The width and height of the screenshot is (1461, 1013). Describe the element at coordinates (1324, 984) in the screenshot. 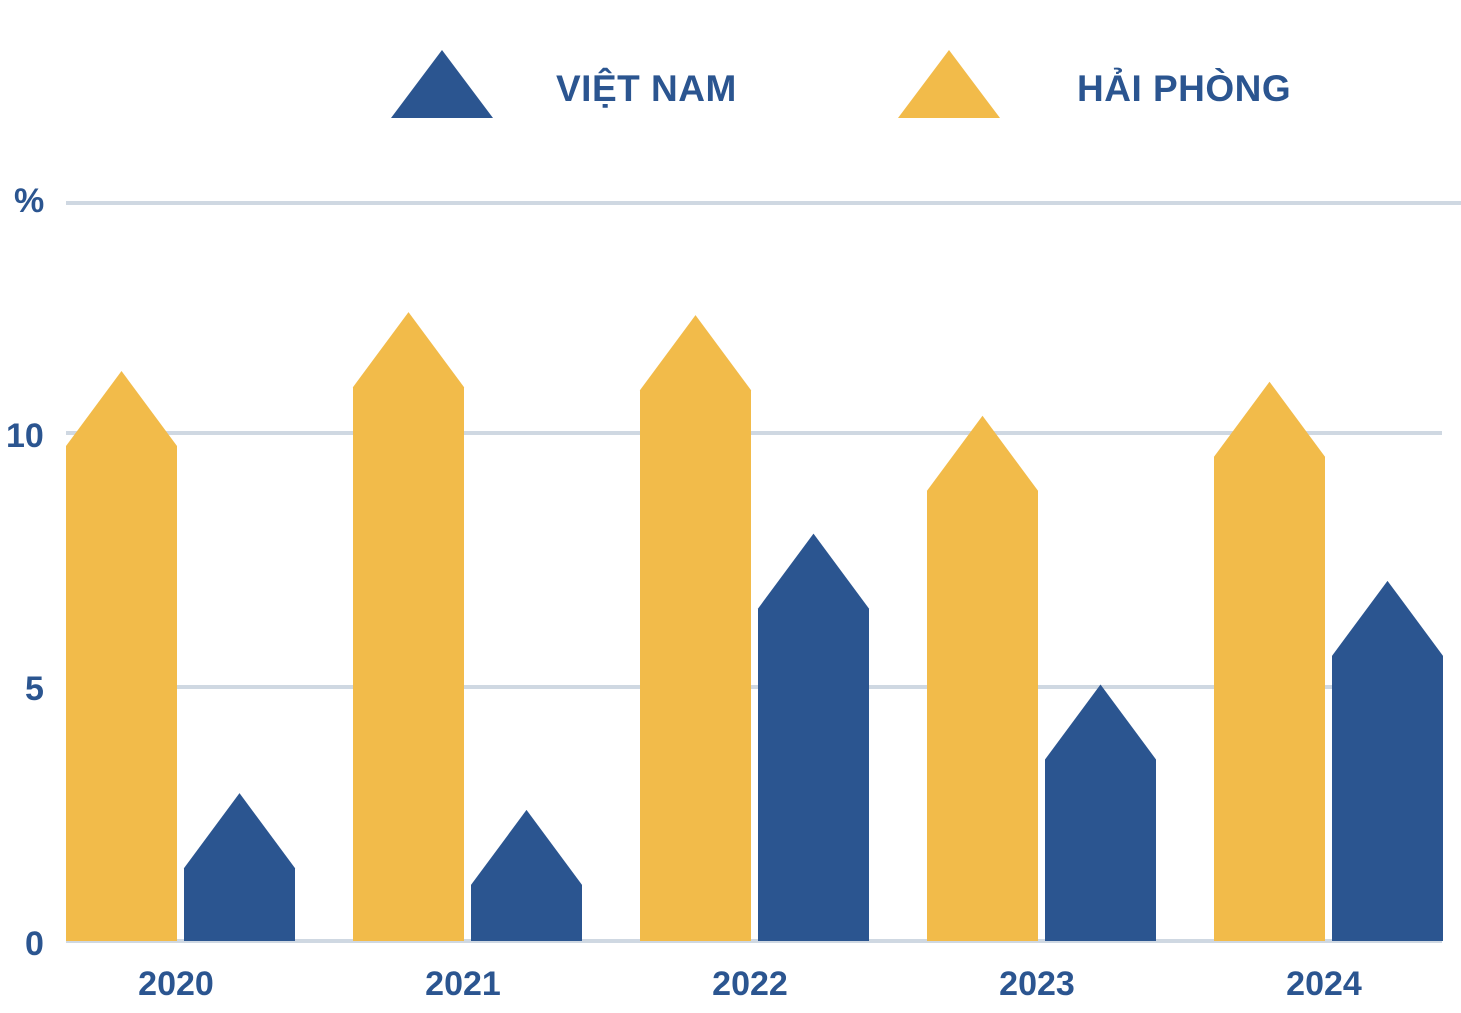

I see `x-label-2024: 2024` at that location.